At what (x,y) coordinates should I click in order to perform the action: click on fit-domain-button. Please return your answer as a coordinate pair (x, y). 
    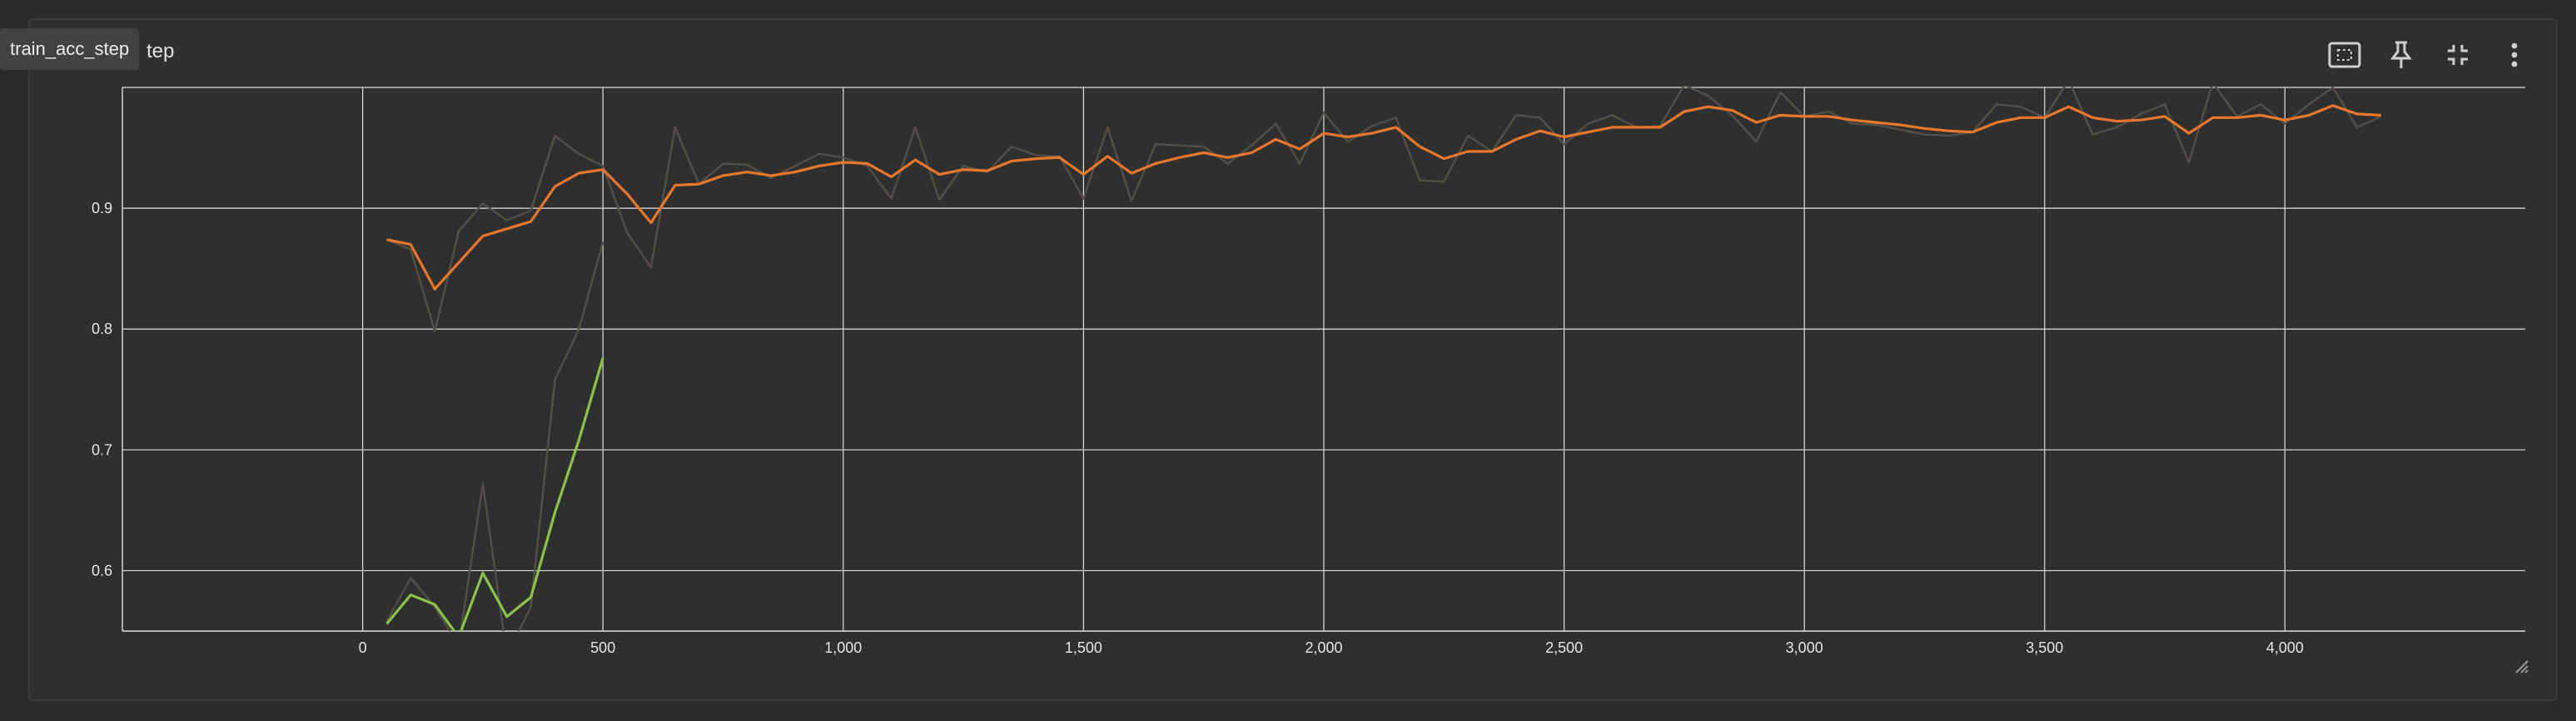
    Looking at the image, I should click on (2344, 55).